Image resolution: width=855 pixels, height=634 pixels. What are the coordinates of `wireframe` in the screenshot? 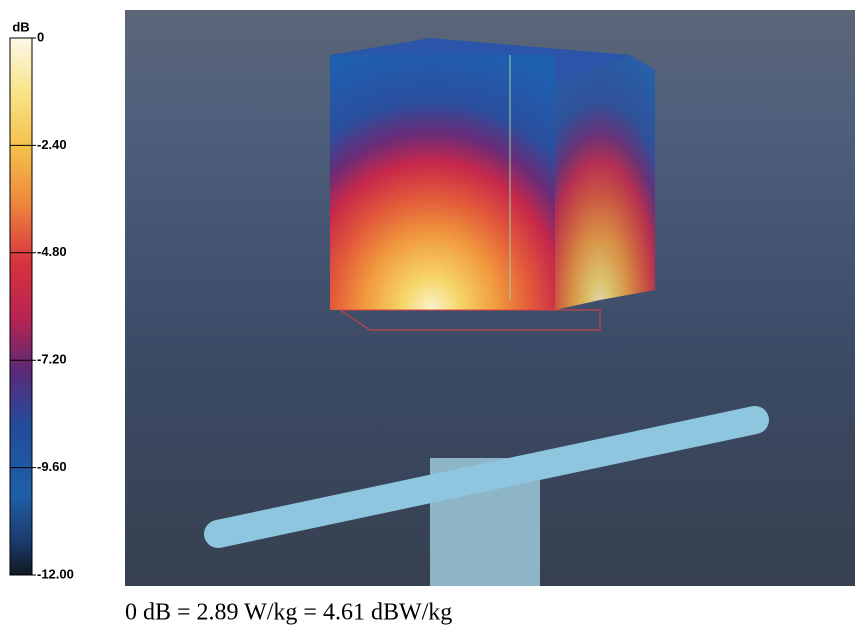 It's located at (469, 320).